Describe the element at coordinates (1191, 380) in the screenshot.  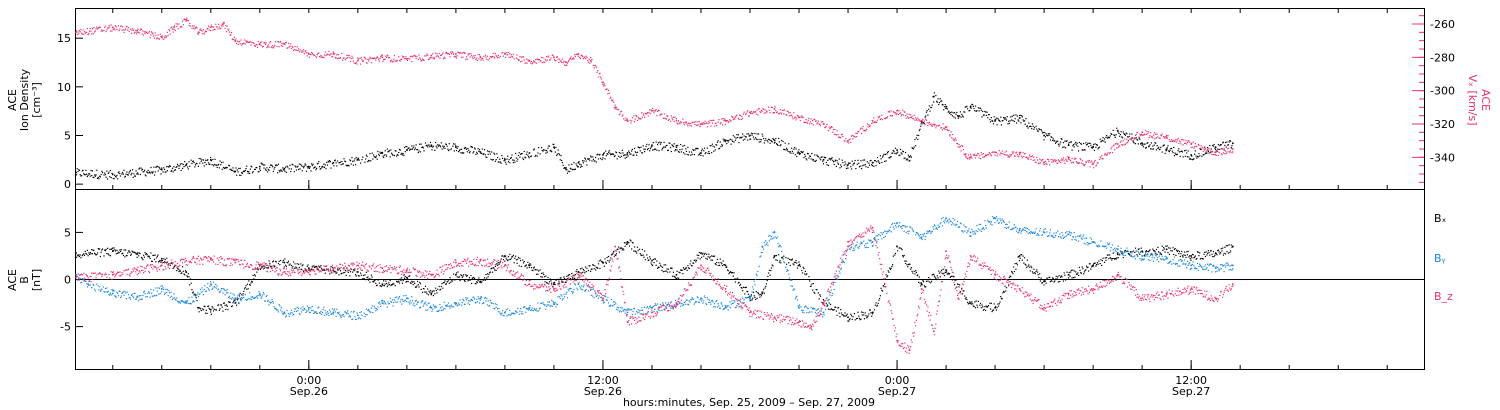
I see `time-tick-label: 12:00` at that location.